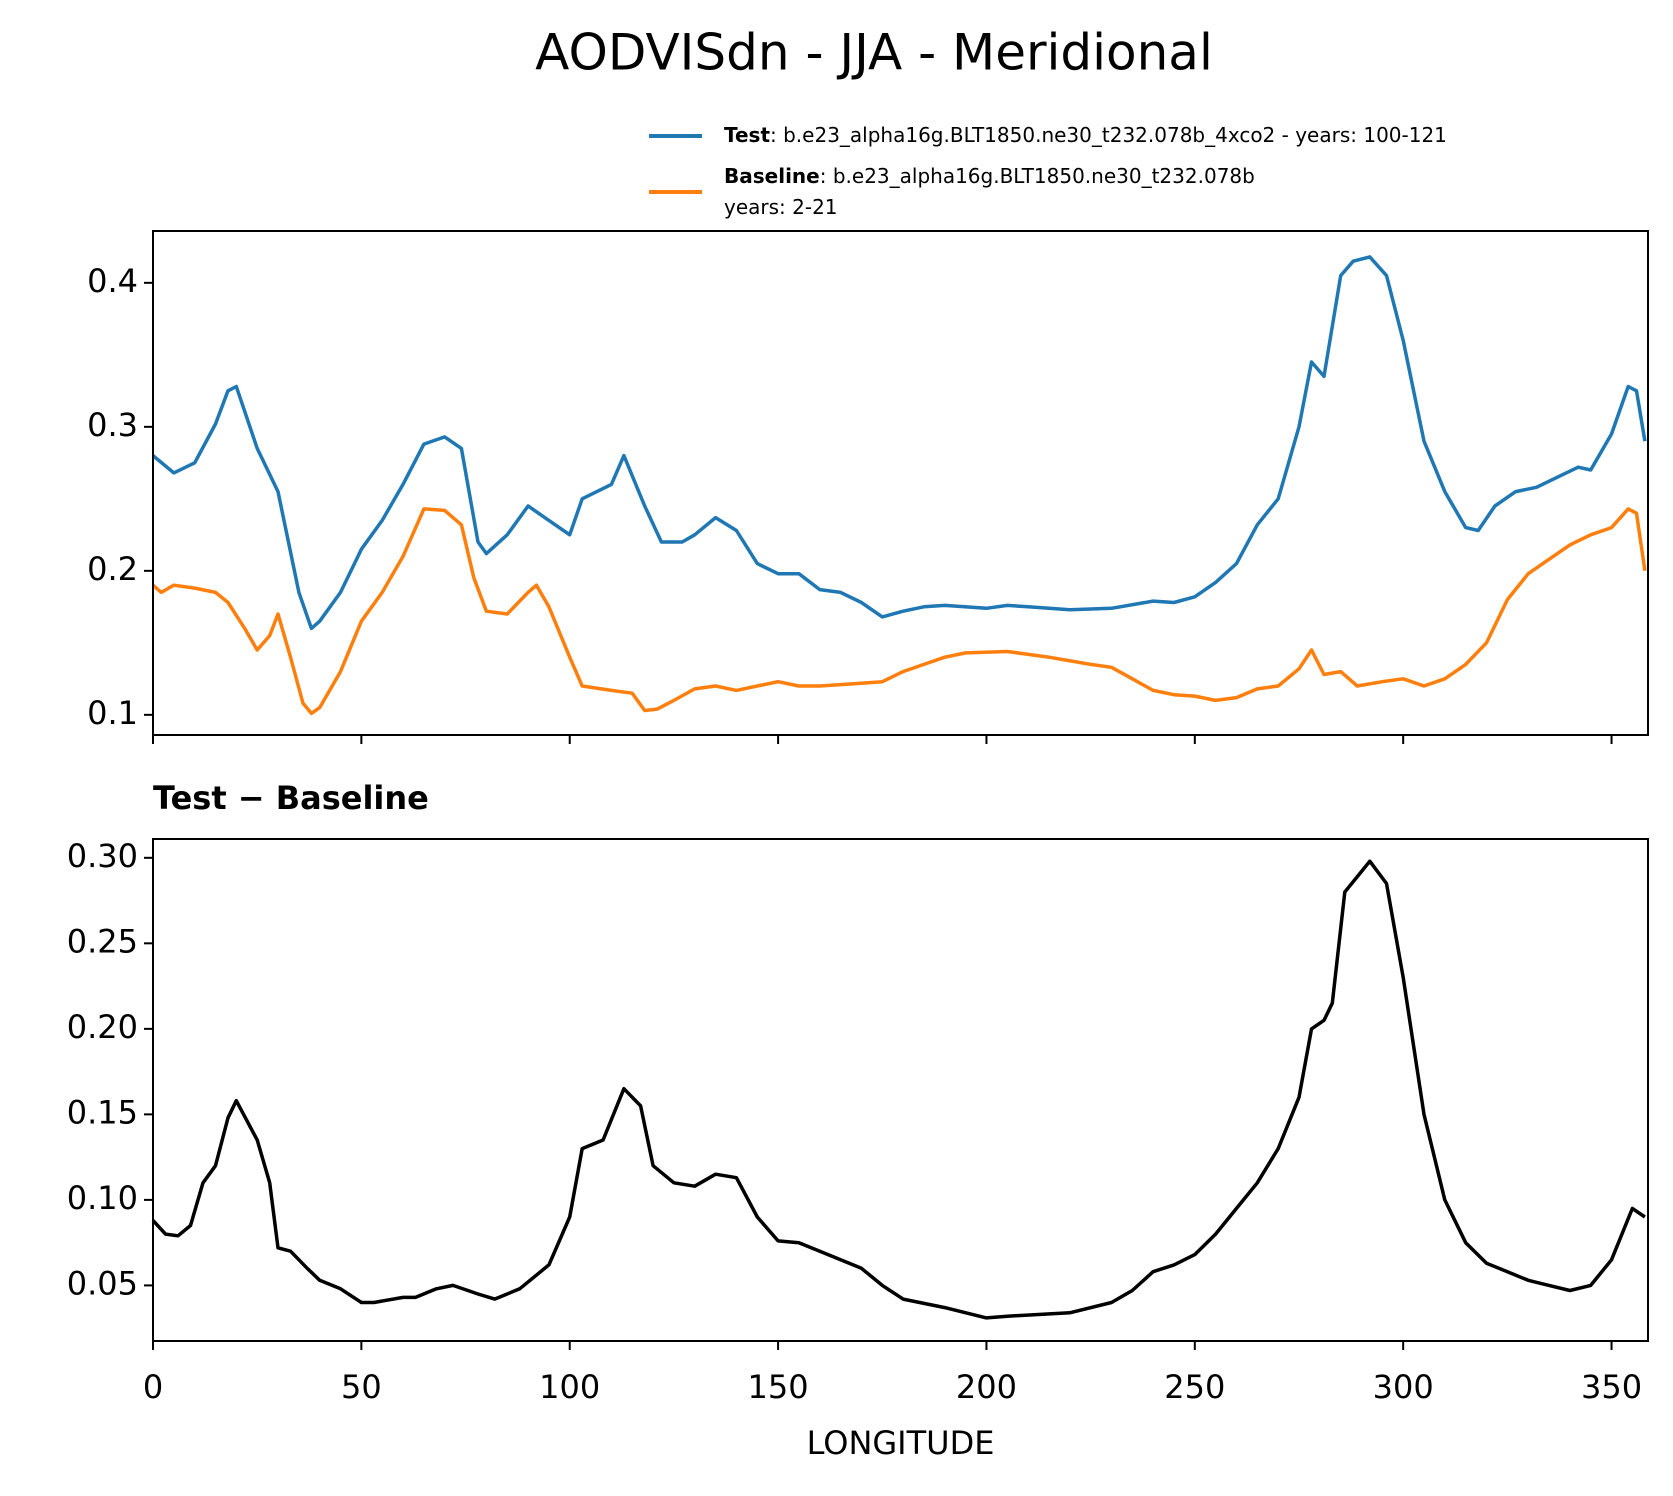 This screenshot has width=1673, height=1496. I want to click on x-axis-label: LONGITUDE, so click(901, 1443).